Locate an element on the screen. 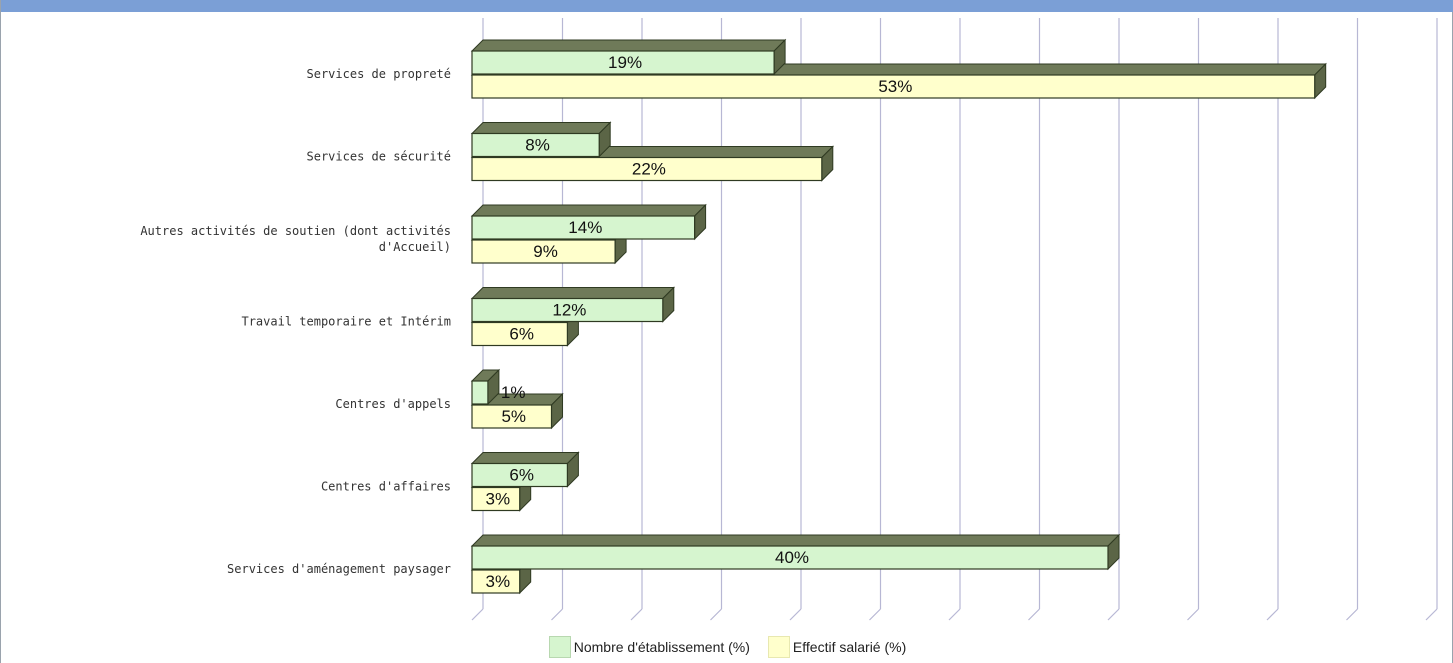  category-label: Services d'aménagement paysager is located at coordinates (339, 569).